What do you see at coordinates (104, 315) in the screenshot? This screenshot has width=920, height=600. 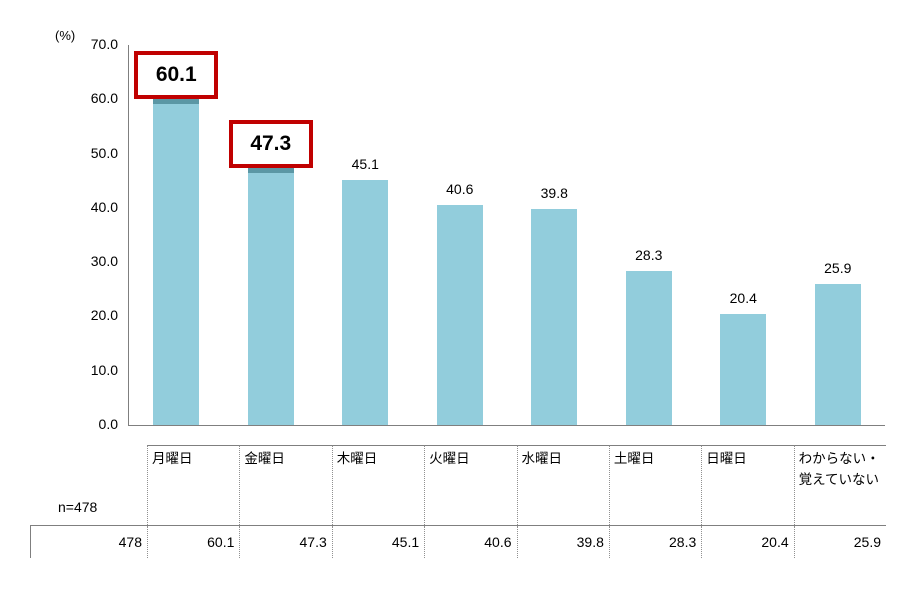 I see `y-tick-label: 20.0` at bounding box center [104, 315].